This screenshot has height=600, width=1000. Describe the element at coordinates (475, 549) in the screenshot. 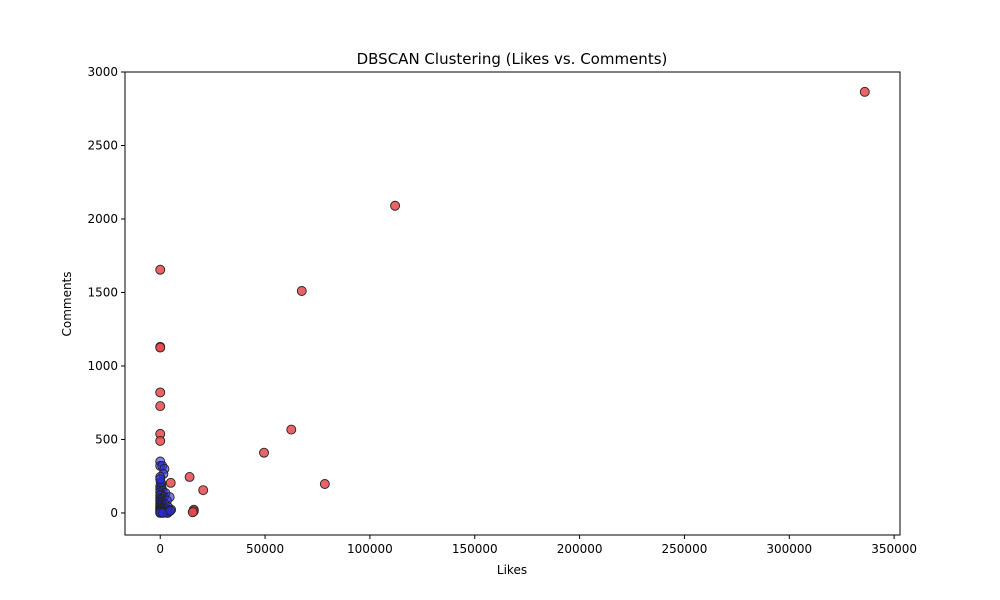

I see `x-tick-label: 150000` at that location.